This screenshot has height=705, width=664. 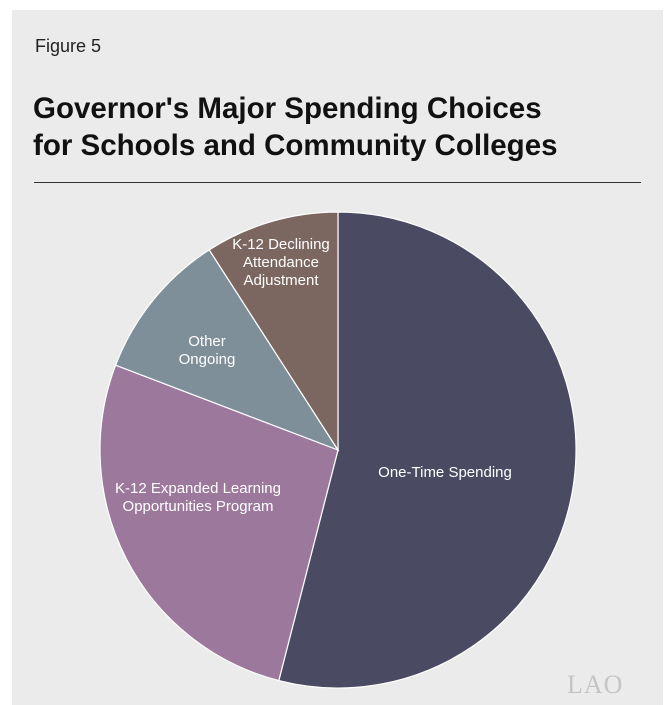 I want to click on slice-label: One-Time Spending, so click(x=445, y=472).